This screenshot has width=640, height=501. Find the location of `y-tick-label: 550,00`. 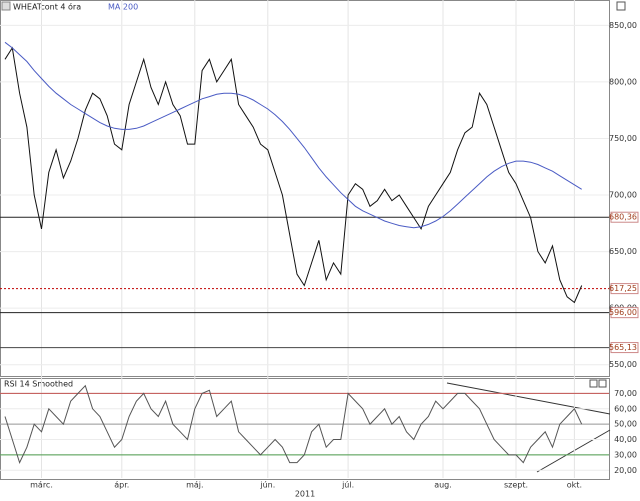

y-tick-label: 550,00 is located at coordinates (623, 364).